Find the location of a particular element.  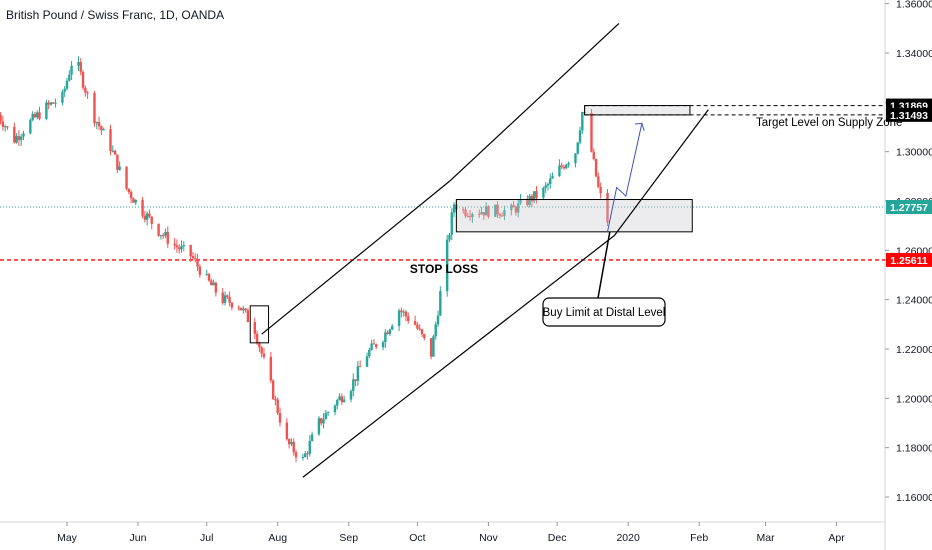

x-tick-label: 2020 is located at coordinates (628, 538).